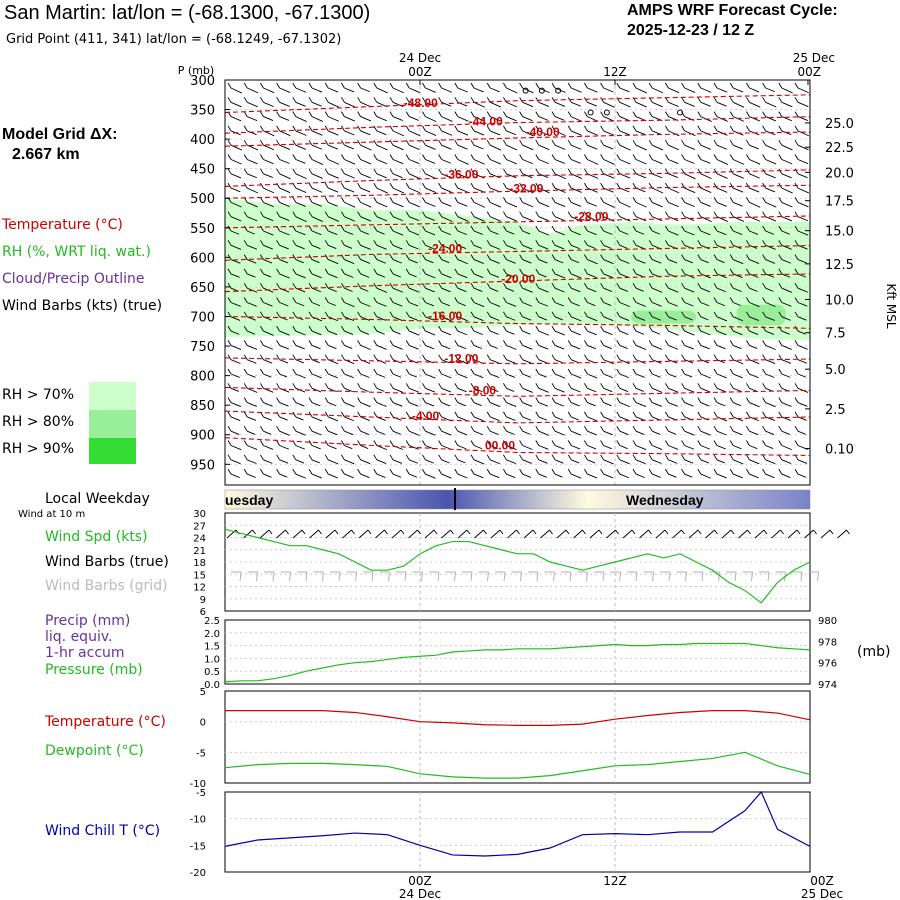 This screenshot has height=900, width=900. What do you see at coordinates (82, 306) in the screenshot?
I see `legend-wind-barbs: Wind Barbs (kts) (true)` at bounding box center [82, 306].